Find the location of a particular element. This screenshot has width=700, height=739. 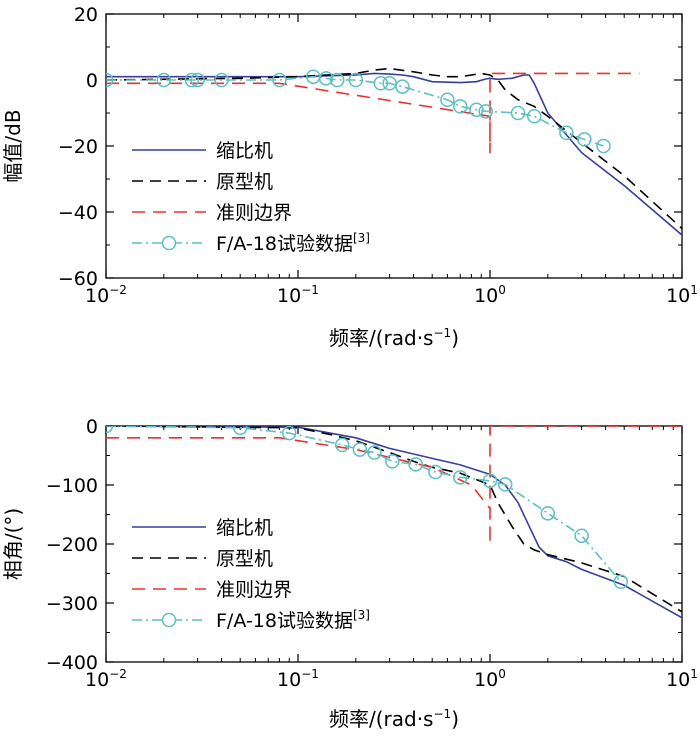

y-tick-label: −400 is located at coordinates (72, 663).